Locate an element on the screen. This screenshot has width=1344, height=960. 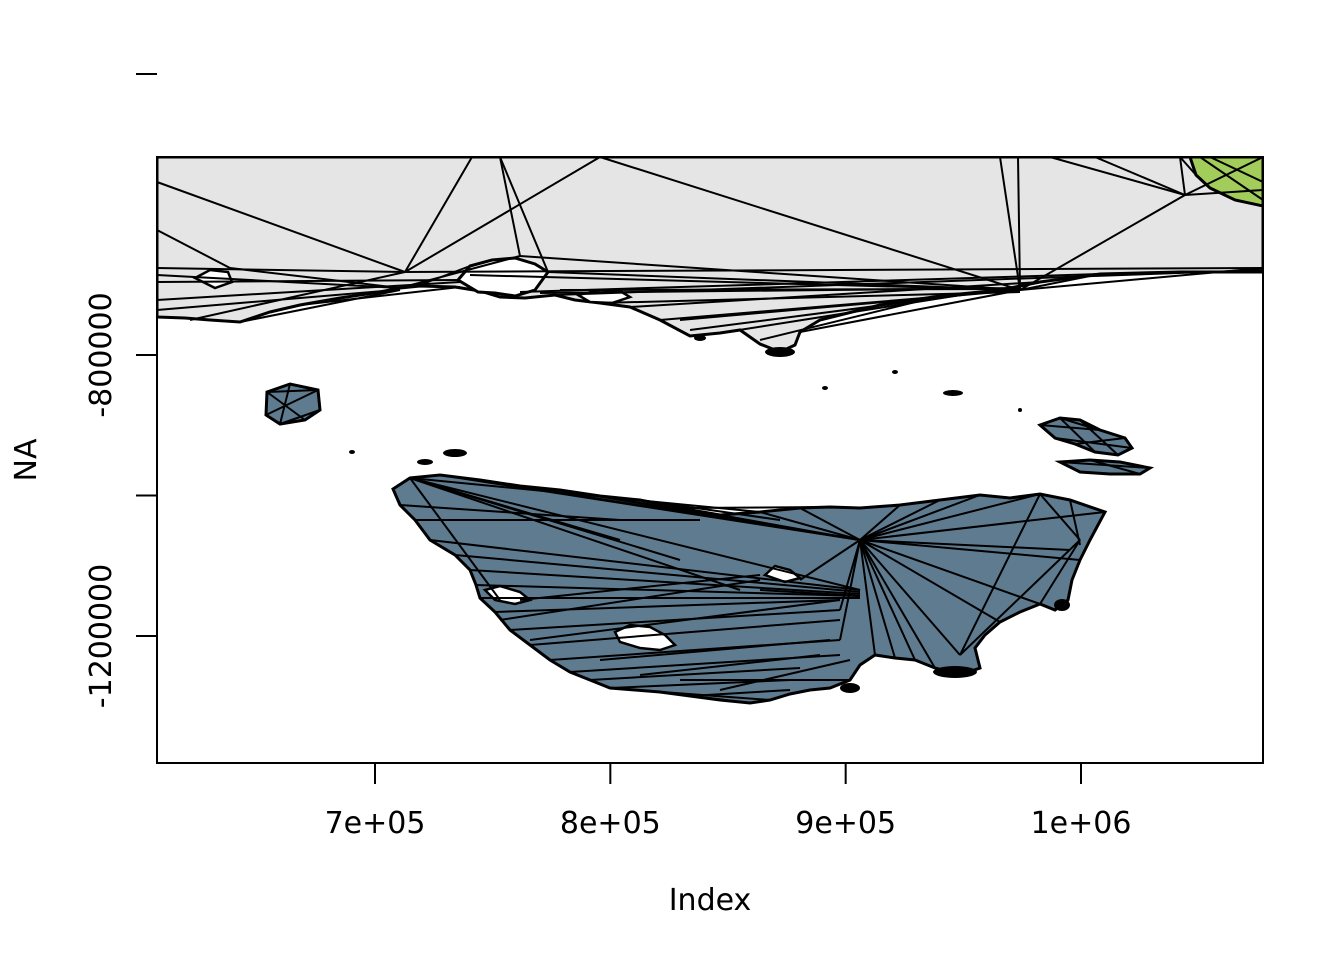
x-axis-label: Index is located at coordinates (710, 900).